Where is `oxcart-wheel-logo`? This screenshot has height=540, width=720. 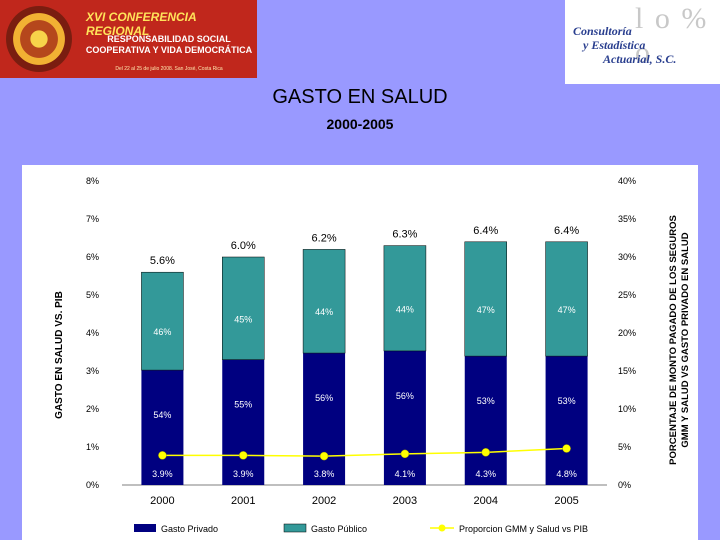 oxcart-wheel-logo is located at coordinates (39, 39).